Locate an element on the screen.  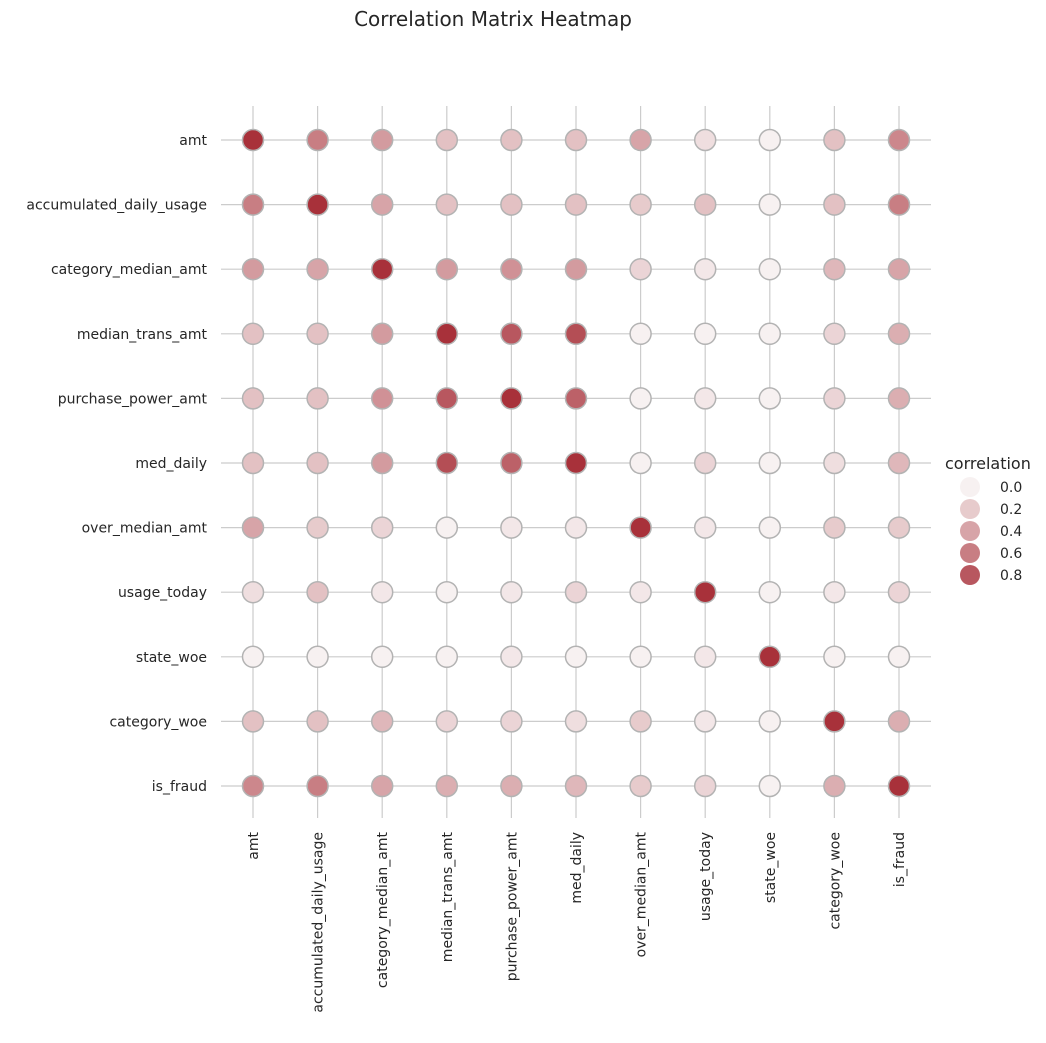
y-tick-label: category_median_amt is located at coordinates (129, 270).